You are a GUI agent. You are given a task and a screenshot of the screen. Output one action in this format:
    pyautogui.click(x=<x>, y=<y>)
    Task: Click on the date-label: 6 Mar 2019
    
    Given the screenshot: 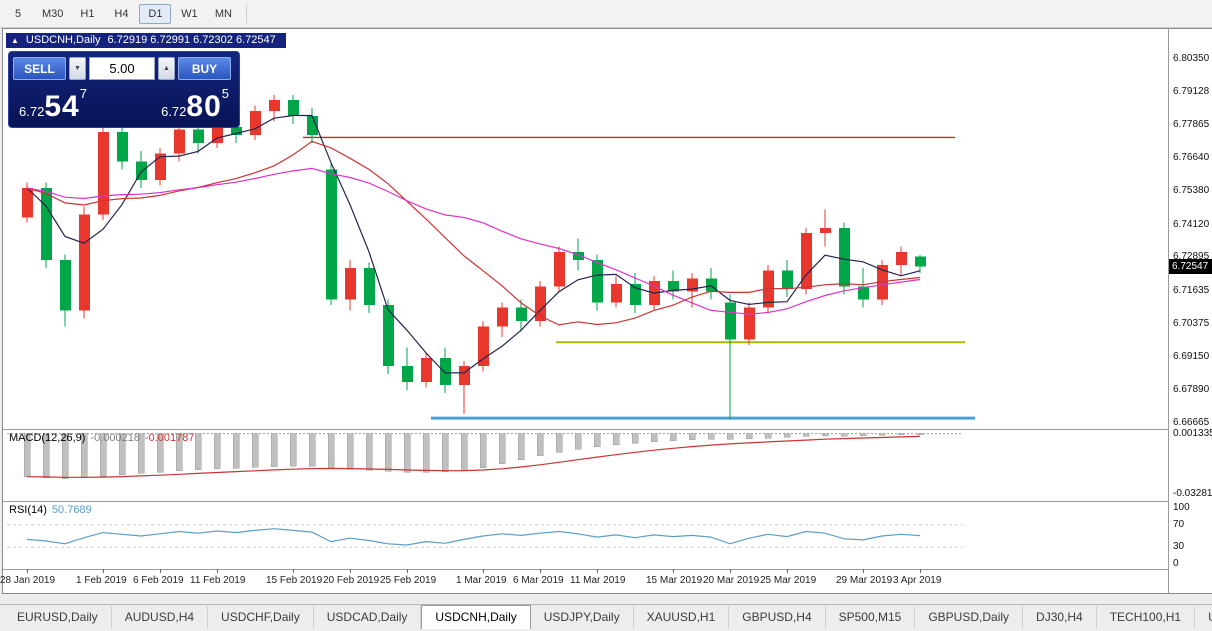 What is the action you would take?
    pyautogui.click(x=538, y=580)
    